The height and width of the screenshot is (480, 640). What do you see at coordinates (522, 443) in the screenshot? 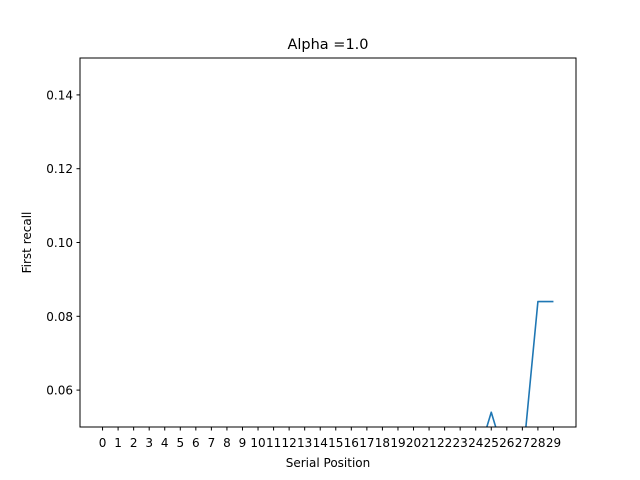
I see `x-tick-label: 27` at bounding box center [522, 443].